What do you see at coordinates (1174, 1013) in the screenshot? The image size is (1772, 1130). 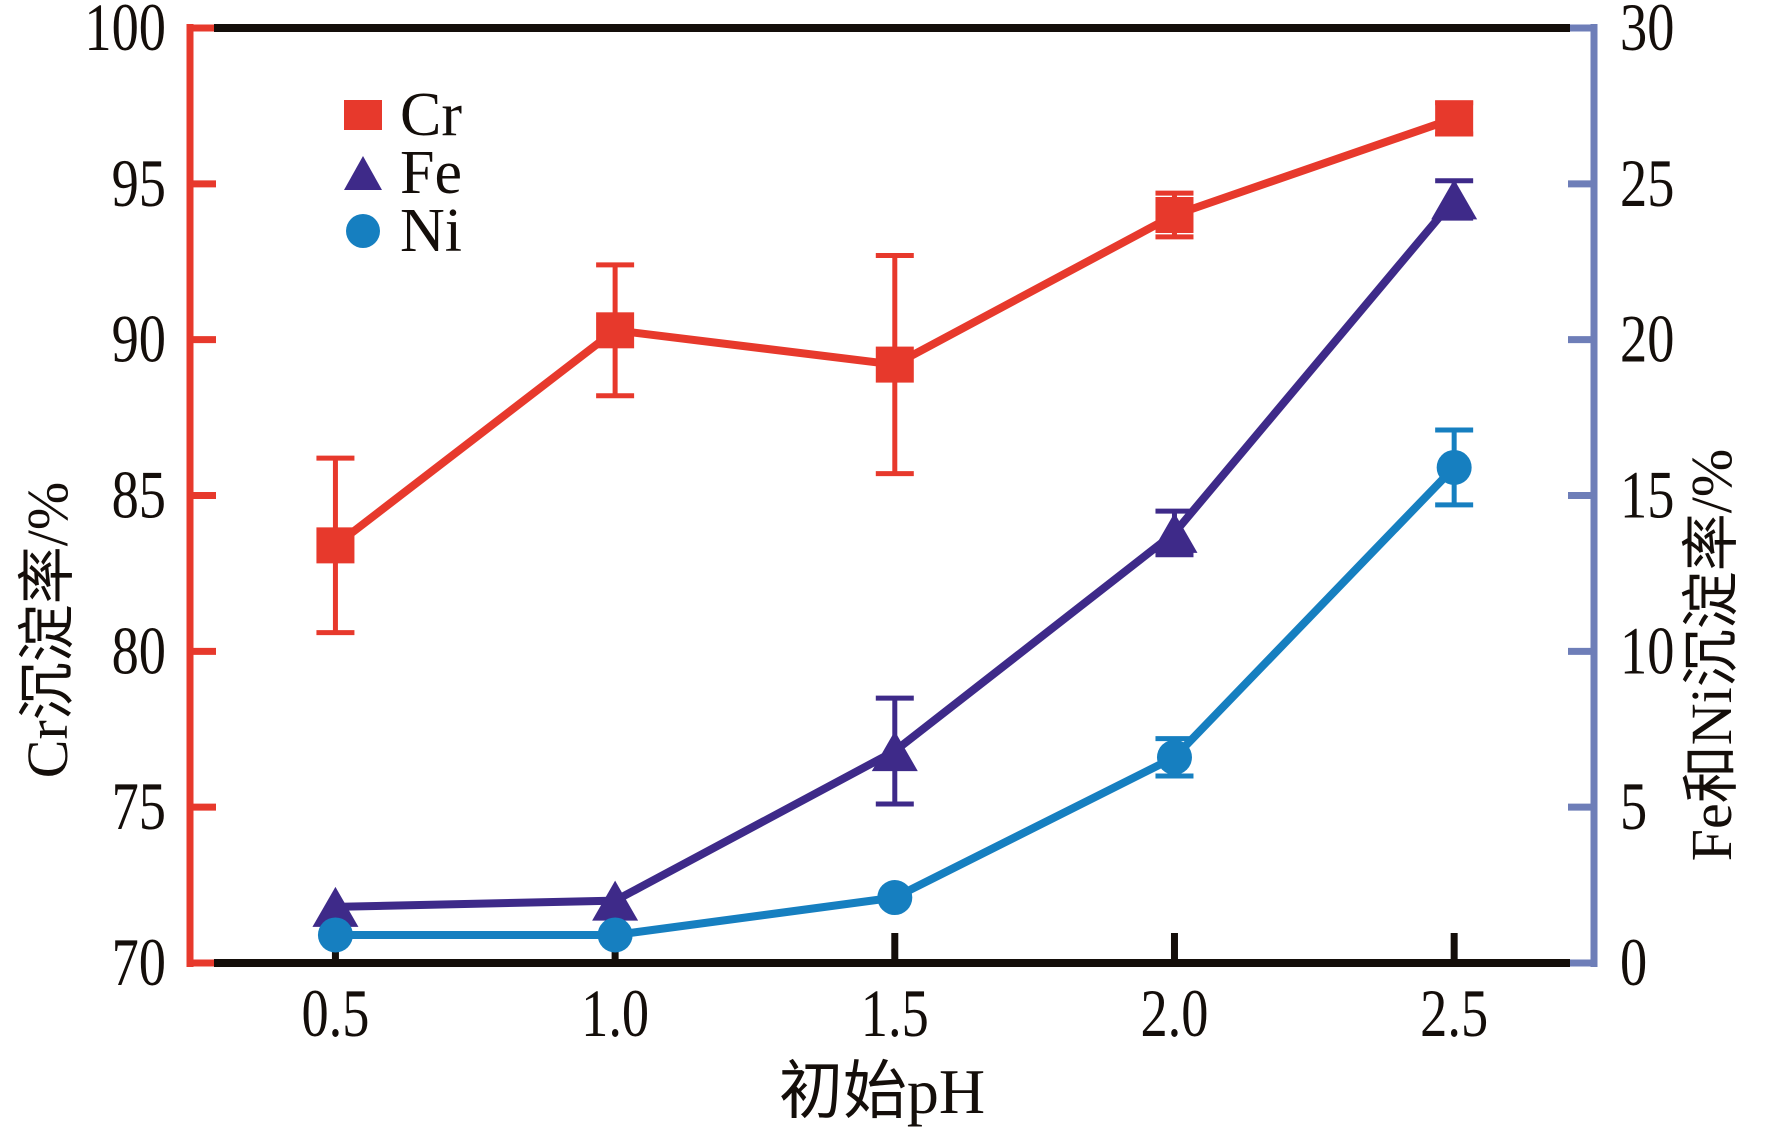 I see `x-tick-label: 2.0` at bounding box center [1174, 1013].